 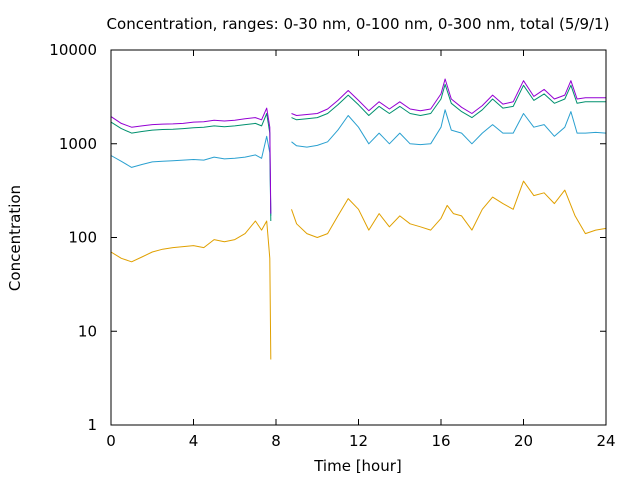 I want to click on y-axis-label: Concentration, so click(x=15, y=238).